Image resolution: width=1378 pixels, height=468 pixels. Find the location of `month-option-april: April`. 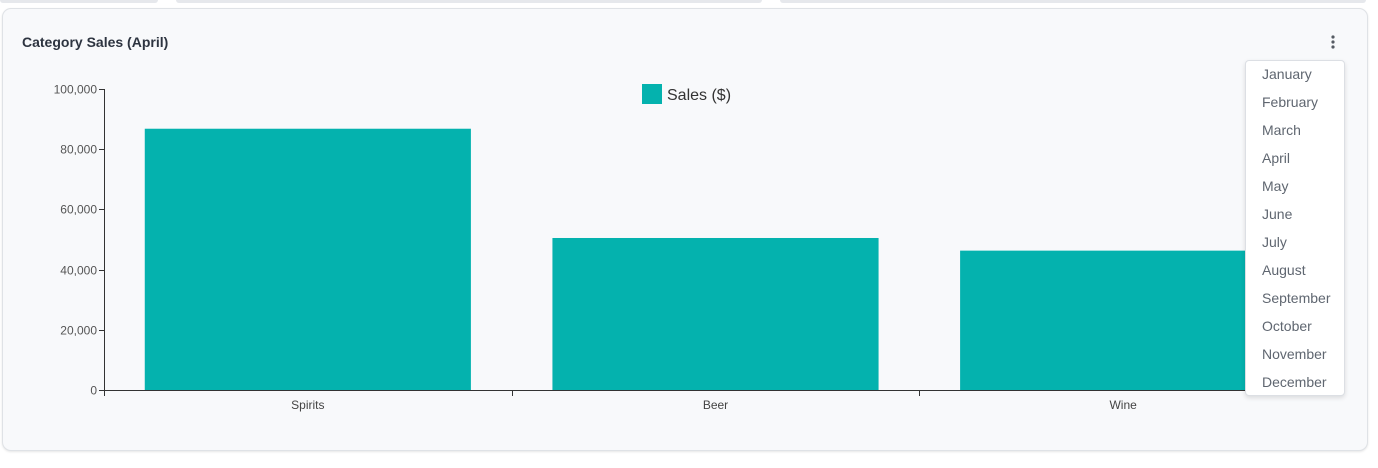

month-option-april: April is located at coordinates (1276, 158).